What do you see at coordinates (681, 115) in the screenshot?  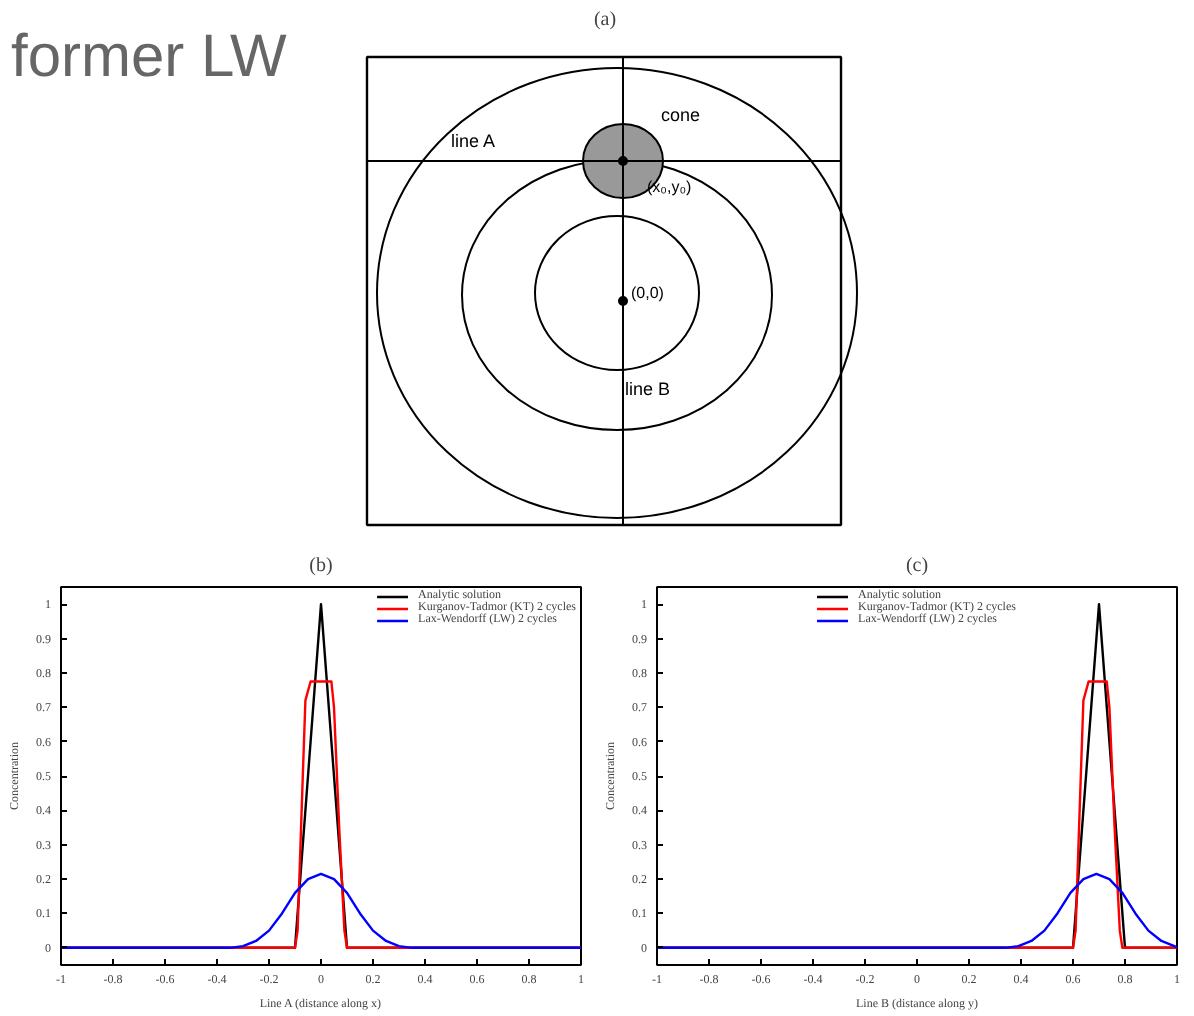 I see `text: cone` at bounding box center [681, 115].